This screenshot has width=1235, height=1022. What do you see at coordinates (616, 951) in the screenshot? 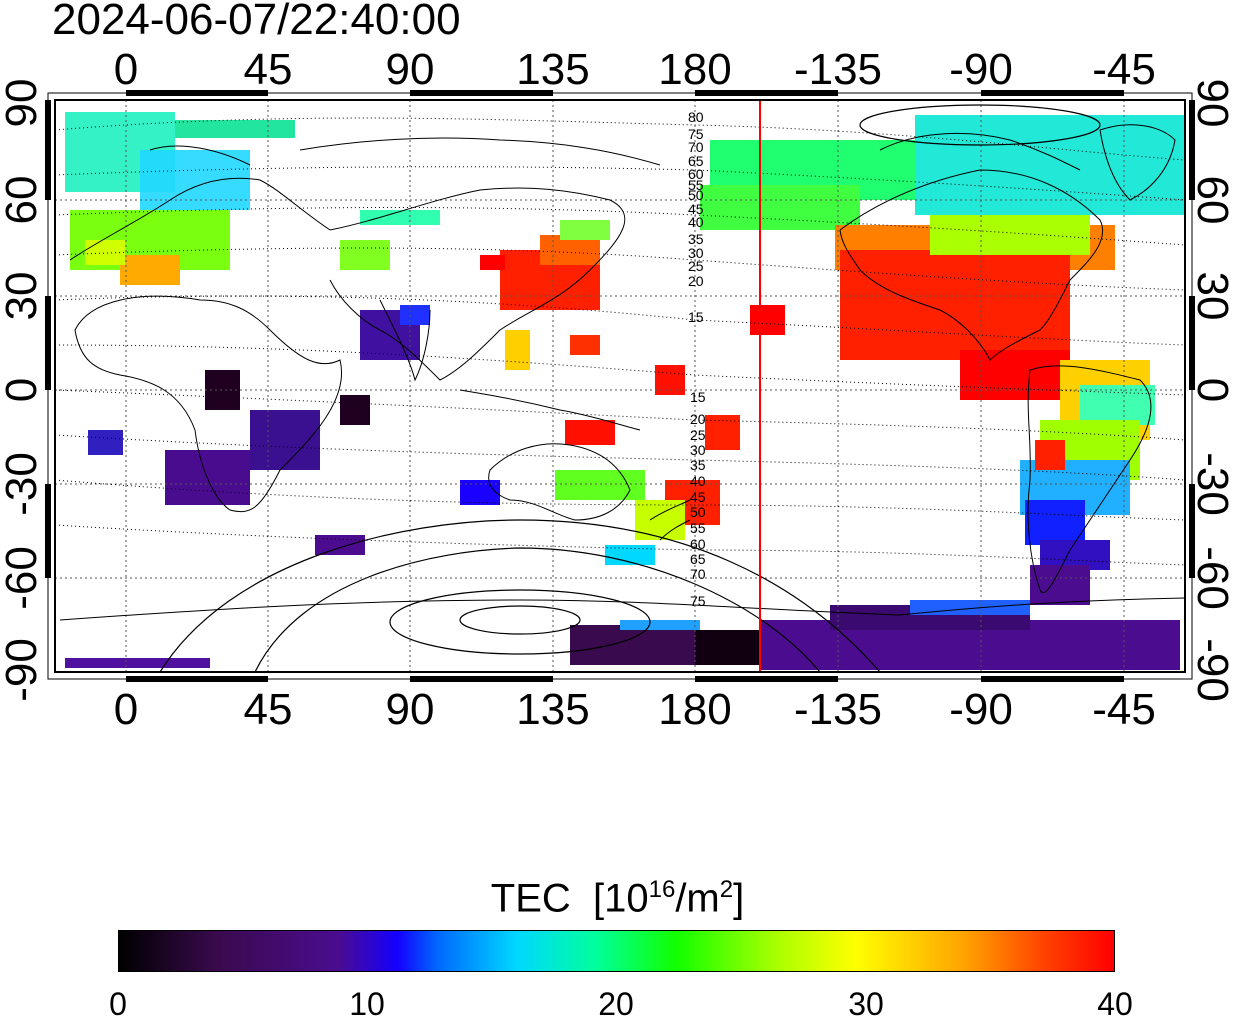
I see `colorbar` at bounding box center [616, 951].